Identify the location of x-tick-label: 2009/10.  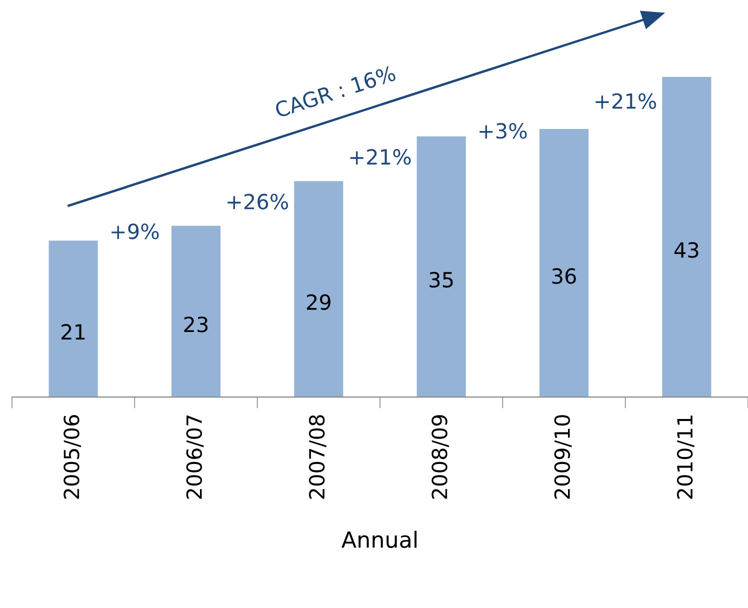
(563, 457).